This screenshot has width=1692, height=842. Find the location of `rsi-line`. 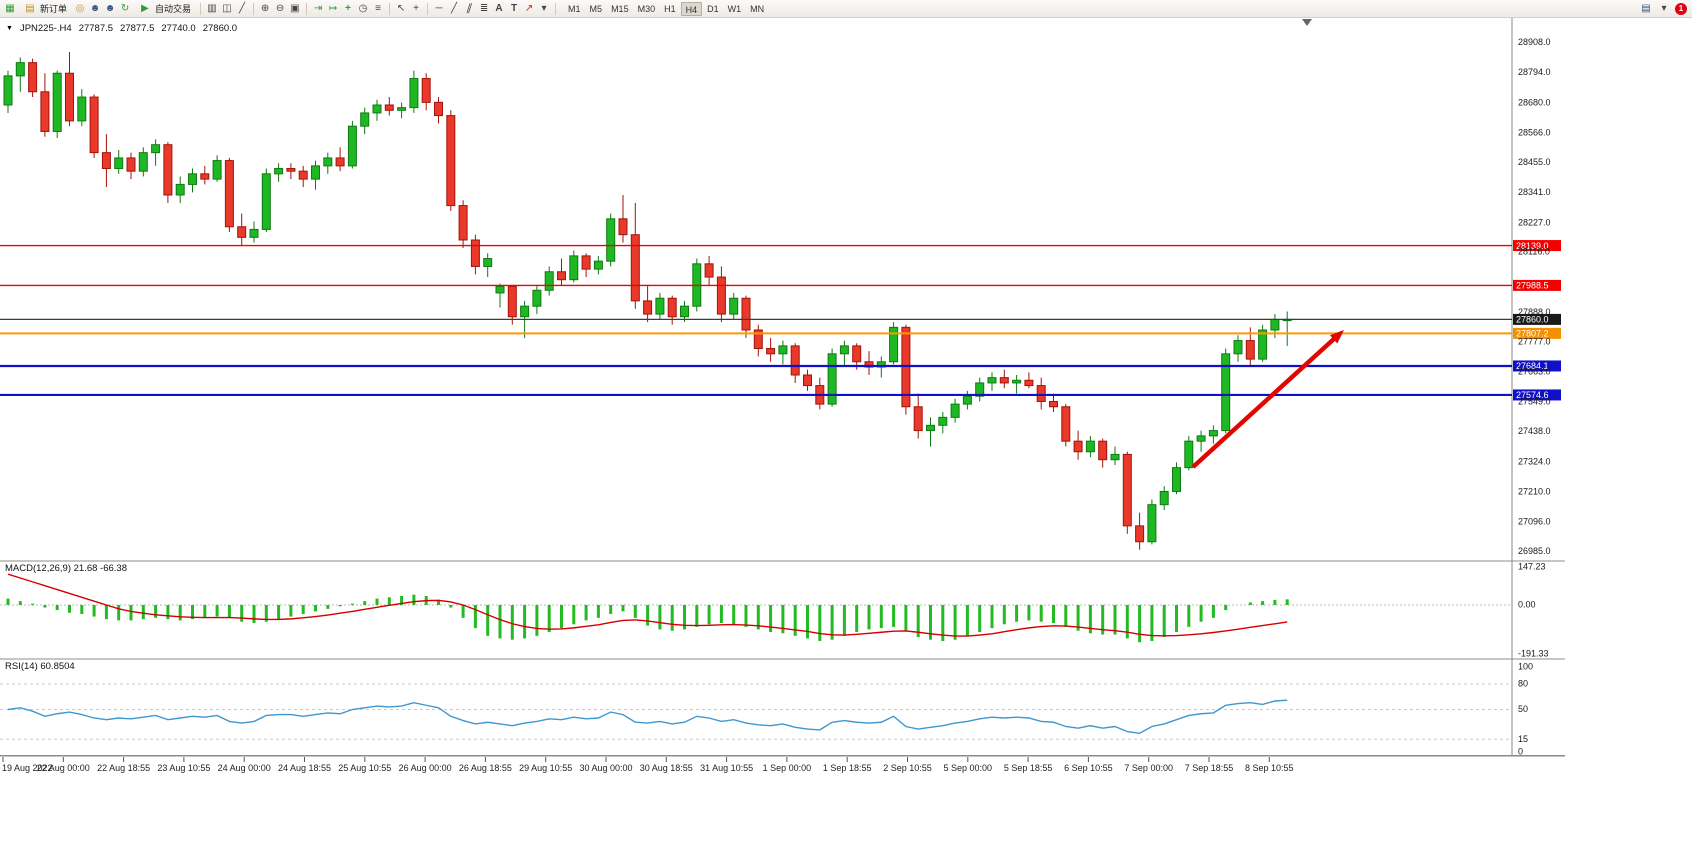

rsi-line is located at coordinates (647, 717).